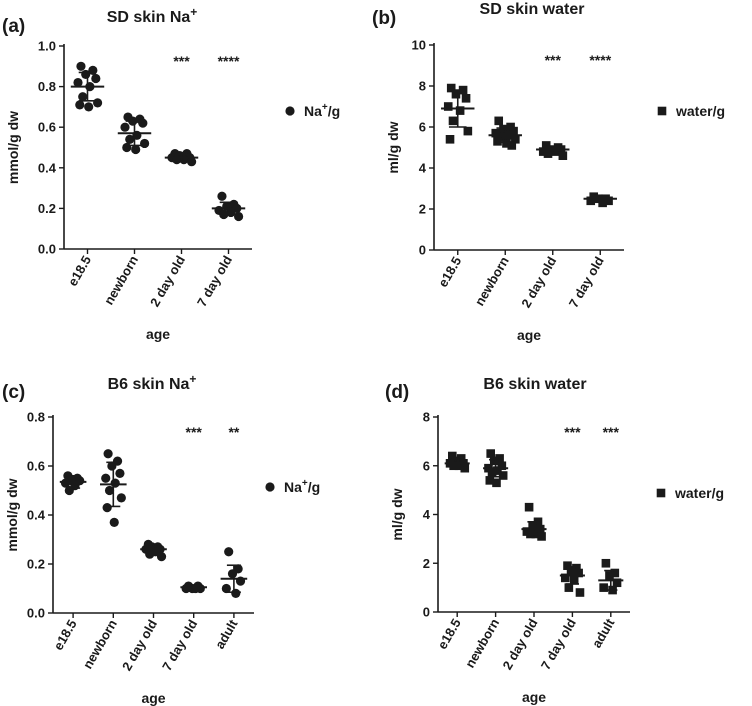  Describe the element at coordinates (700, 111) in the screenshot. I see `legend-label: water/g` at that location.